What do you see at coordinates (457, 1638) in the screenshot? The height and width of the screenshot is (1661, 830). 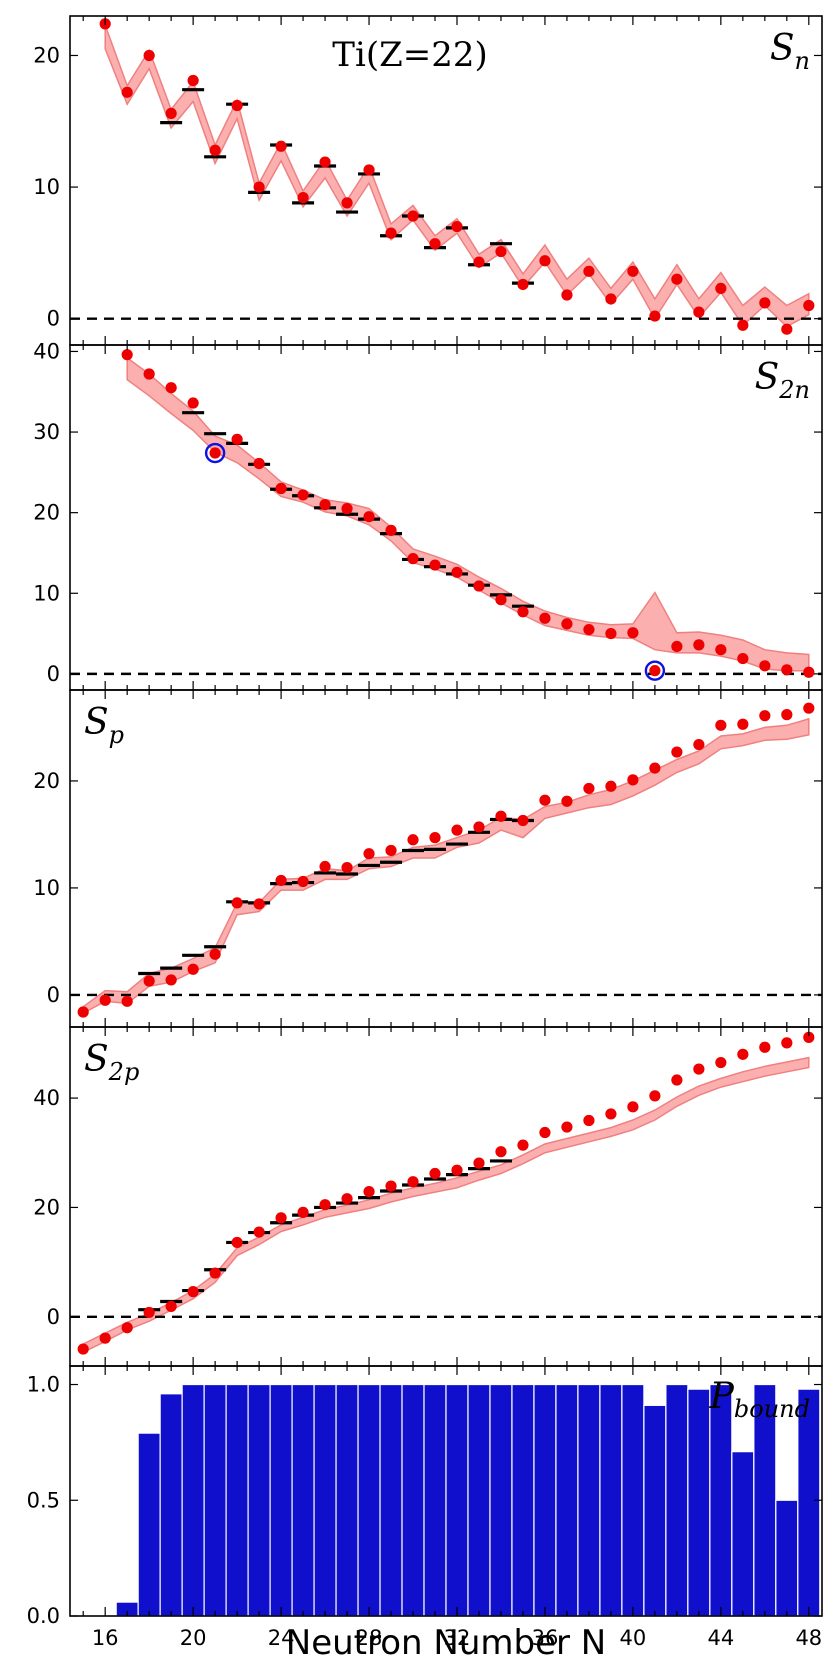 I see `x-tick-label: 32` at bounding box center [457, 1638].